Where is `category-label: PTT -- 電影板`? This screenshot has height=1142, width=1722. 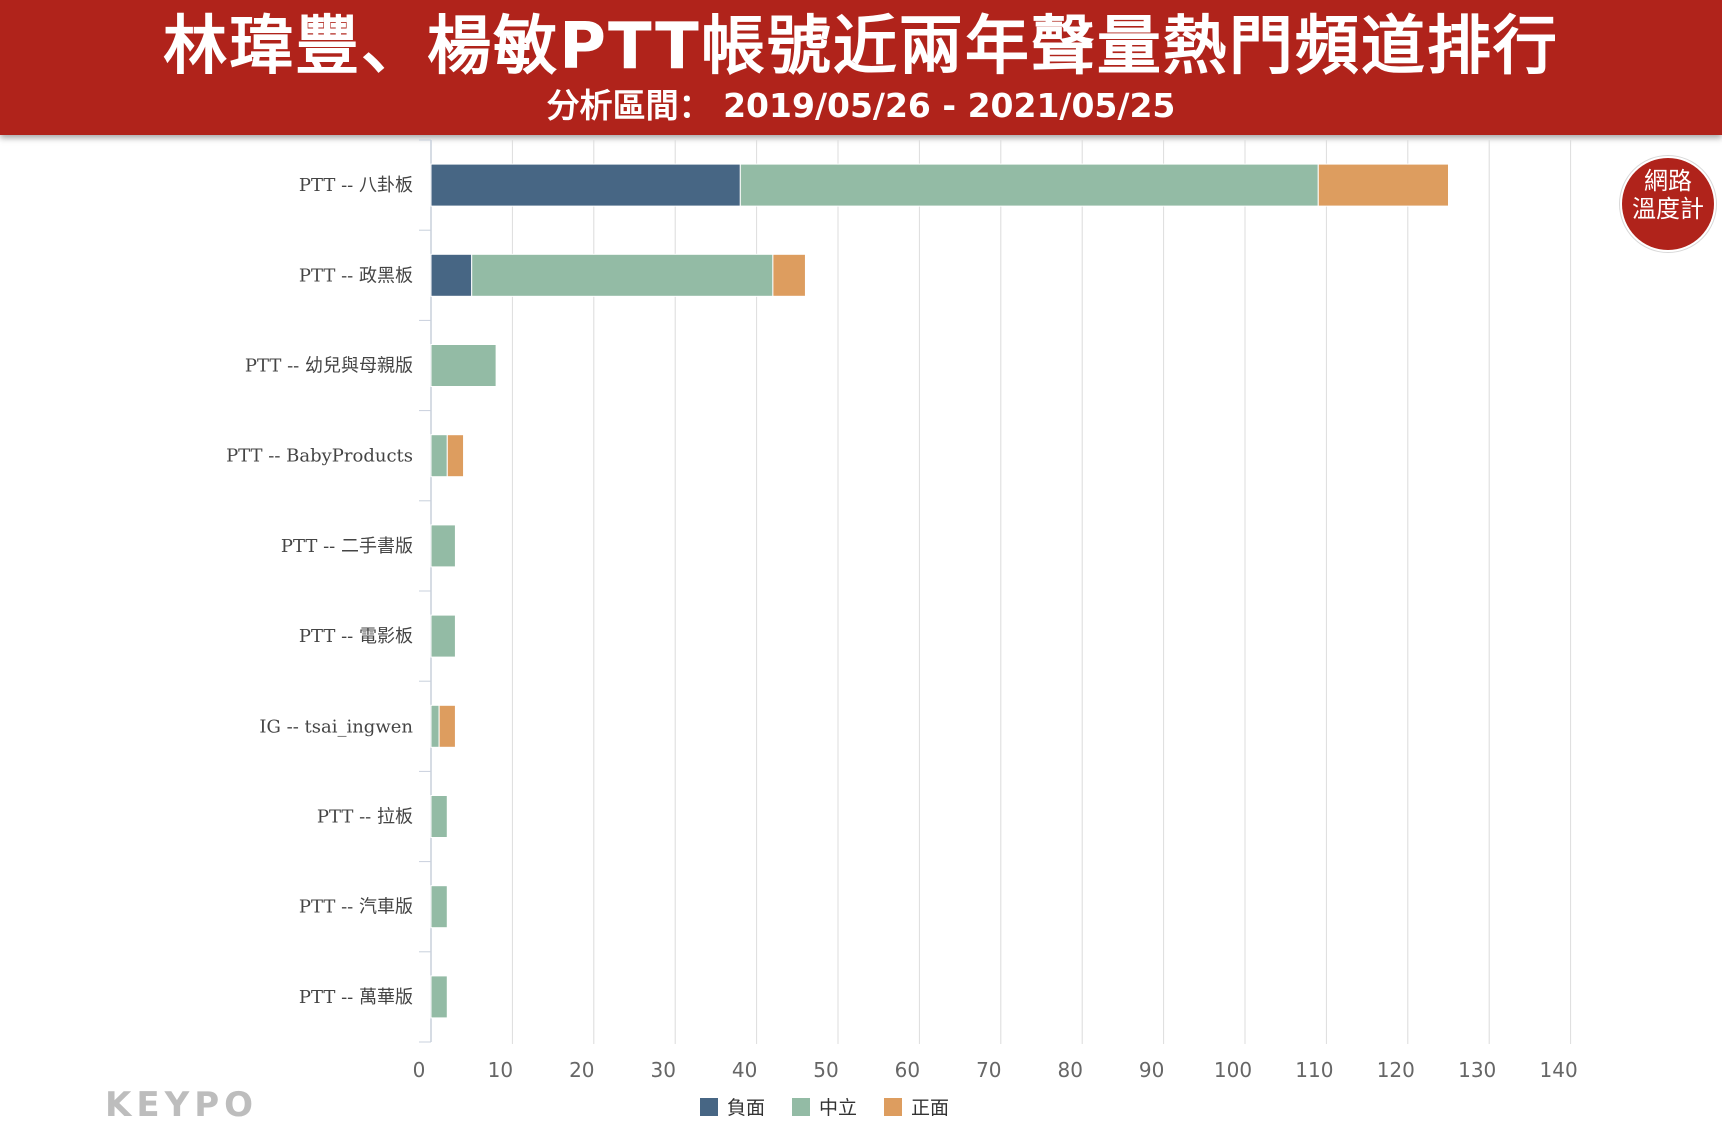
category-label: PTT -- 電影板 is located at coordinates (356, 636).